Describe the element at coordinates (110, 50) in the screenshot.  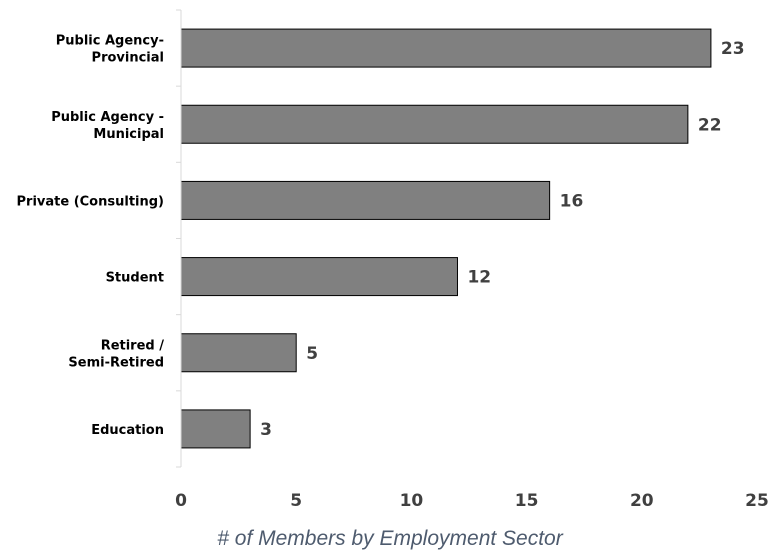
I see `category-label: Public Agency- Provincial` at that location.